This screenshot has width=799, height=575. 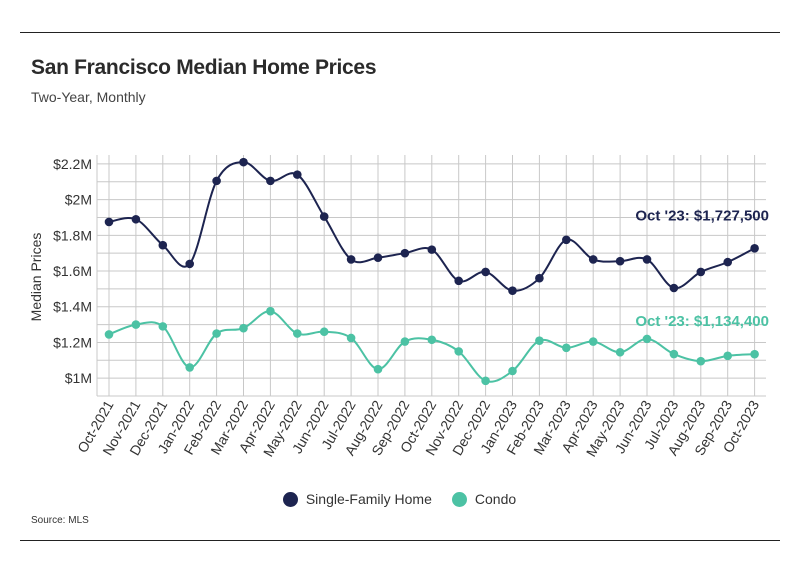 What do you see at coordinates (36, 277) in the screenshot?
I see `y-axis-title: Median Prices` at bounding box center [36, 277].